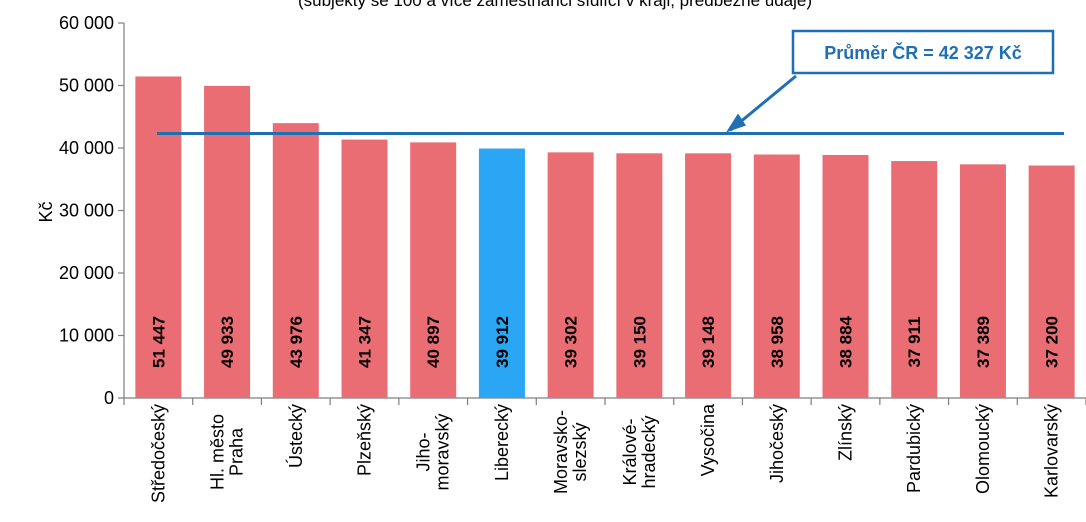 The width and height of the screenshot is (1086, 522). I want to click on y-tick-label: 30 000, so click(86, 211).